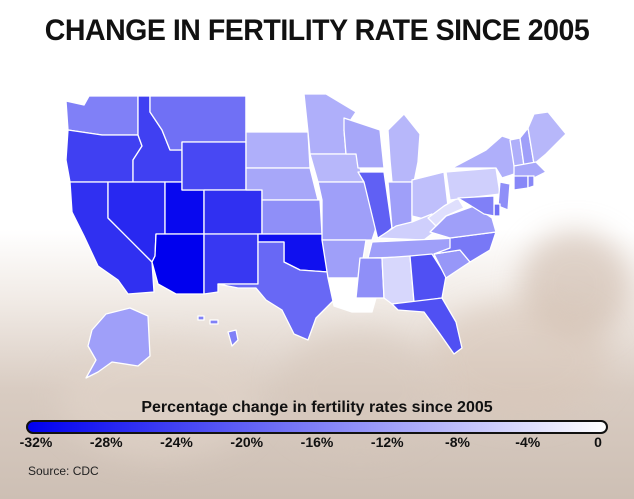 The image size is (634, 499). I want to click on state-kansas, so click(292, 217).